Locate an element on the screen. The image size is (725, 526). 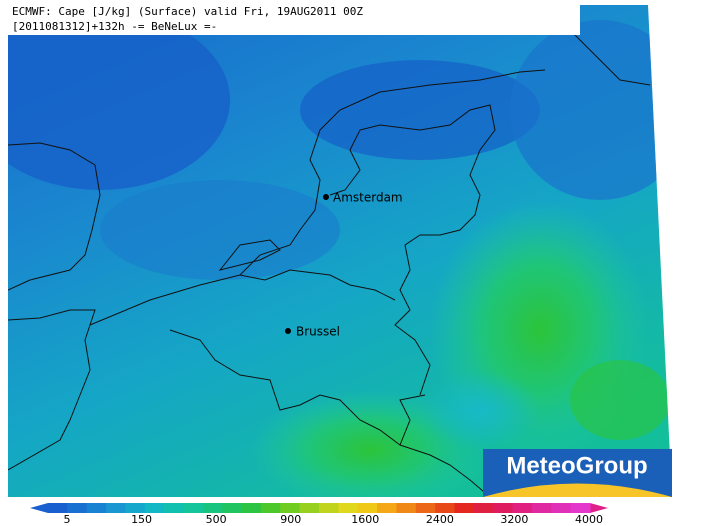
colorbar is located at coordinates (319, 508).